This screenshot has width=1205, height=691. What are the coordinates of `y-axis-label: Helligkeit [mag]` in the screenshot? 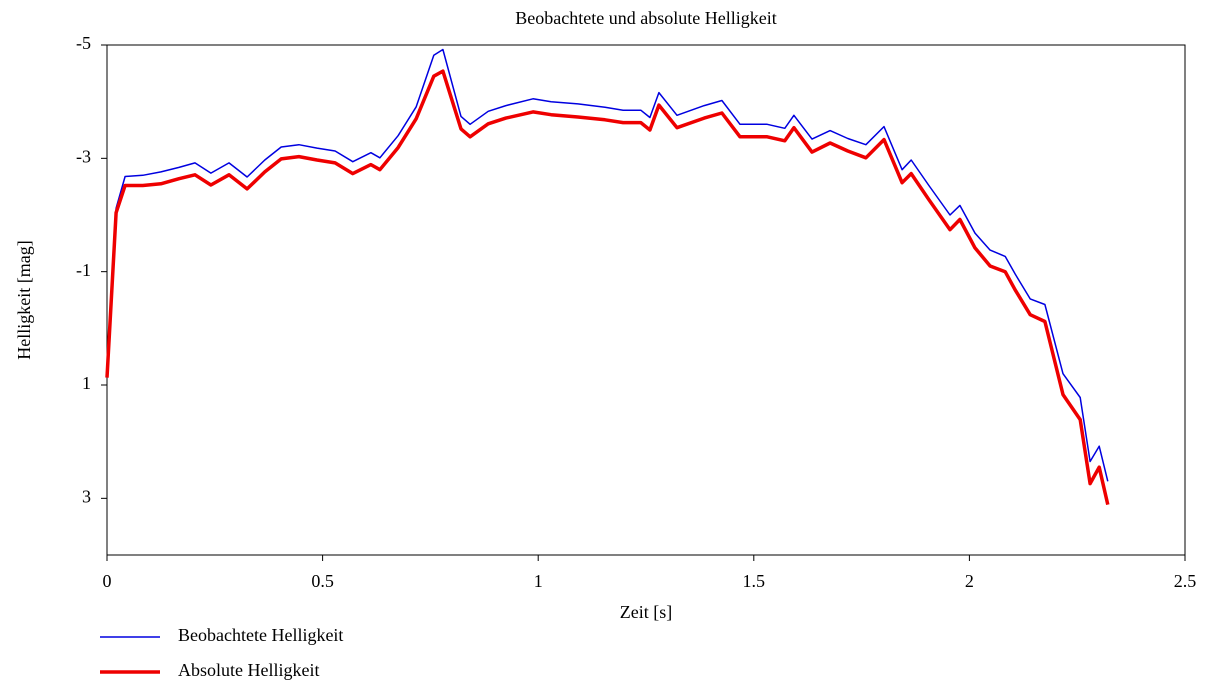 It's located at (24, 299).